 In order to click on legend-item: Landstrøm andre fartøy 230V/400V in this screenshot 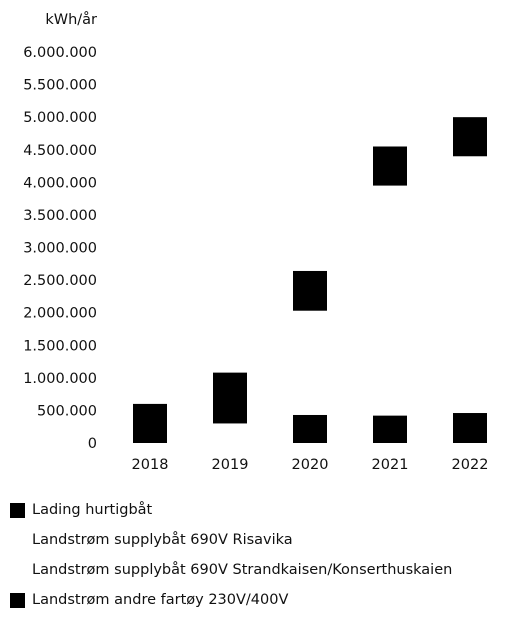, I will do `click(266, 602)`.